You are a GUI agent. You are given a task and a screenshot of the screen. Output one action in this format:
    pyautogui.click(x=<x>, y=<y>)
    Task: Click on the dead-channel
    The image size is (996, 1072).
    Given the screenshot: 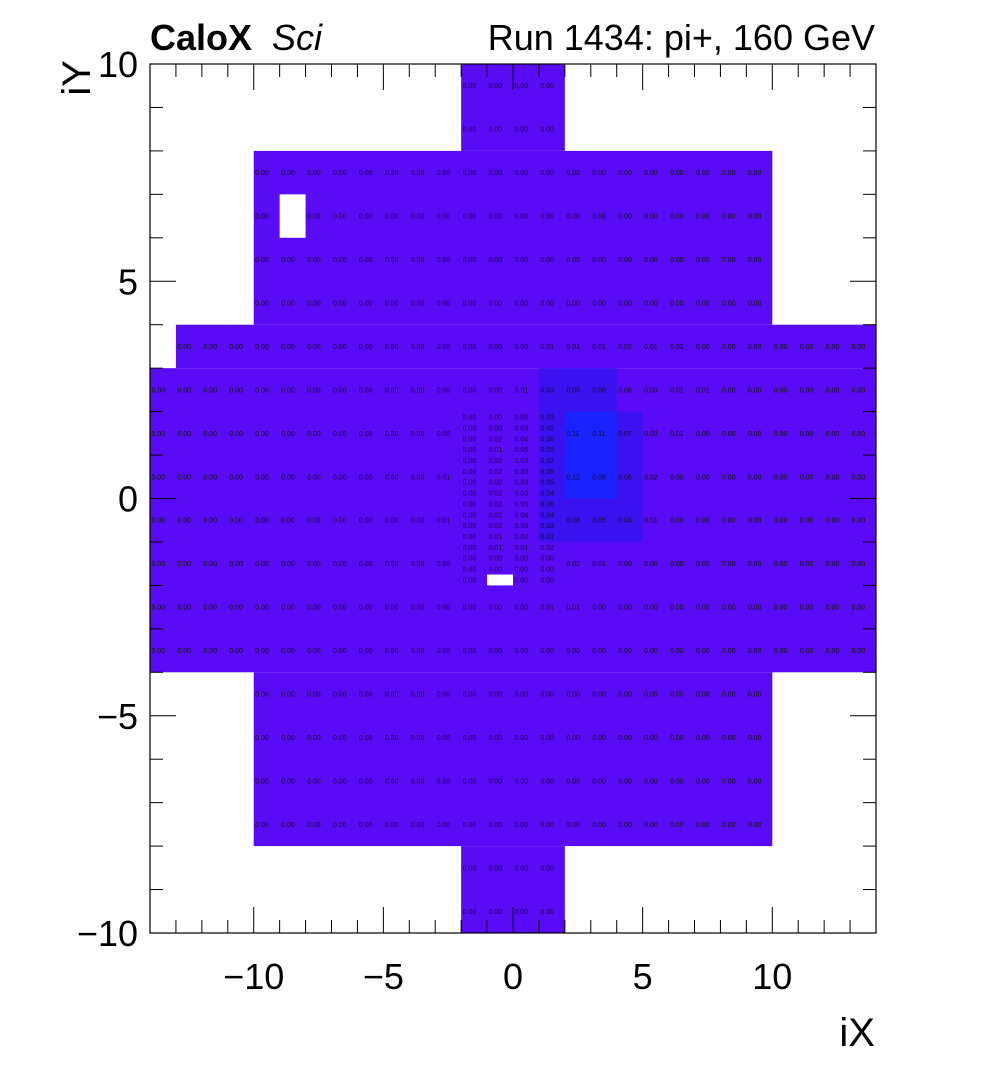 What is the action you would take?
    pyautogui.click(x=500, y=580)
    